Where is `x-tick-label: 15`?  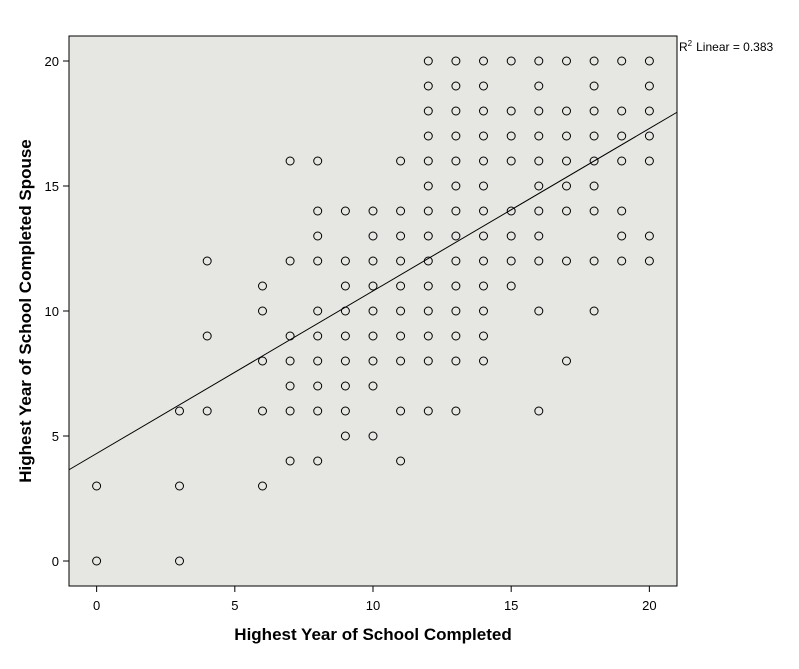
x-tick-label: 15 is located at coordinates (511, 605).